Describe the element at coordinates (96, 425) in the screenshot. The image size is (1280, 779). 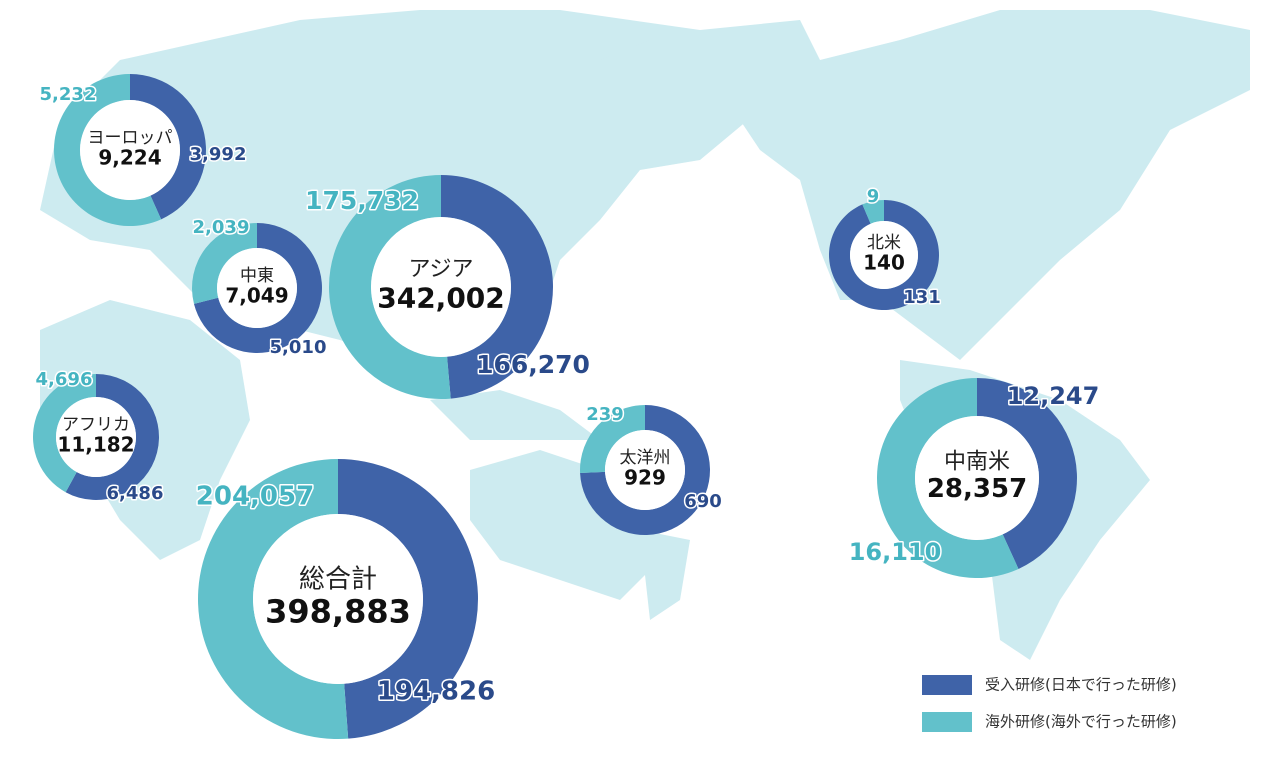
I see `region-name: アフリカ` at that location.